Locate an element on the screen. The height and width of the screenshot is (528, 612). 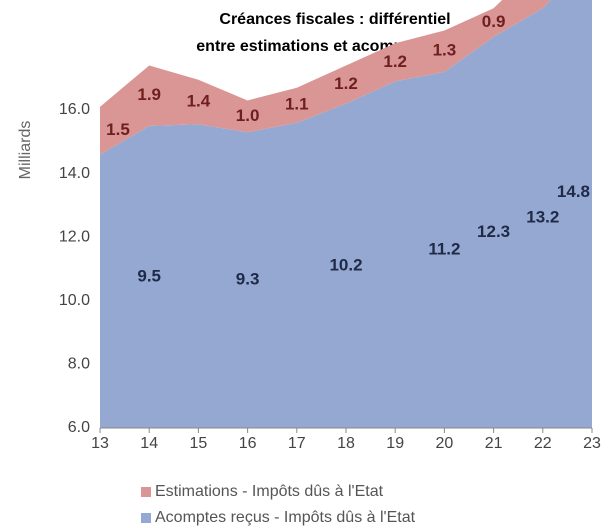
x-tick-label: 22 is located at coordinates (543, 443).